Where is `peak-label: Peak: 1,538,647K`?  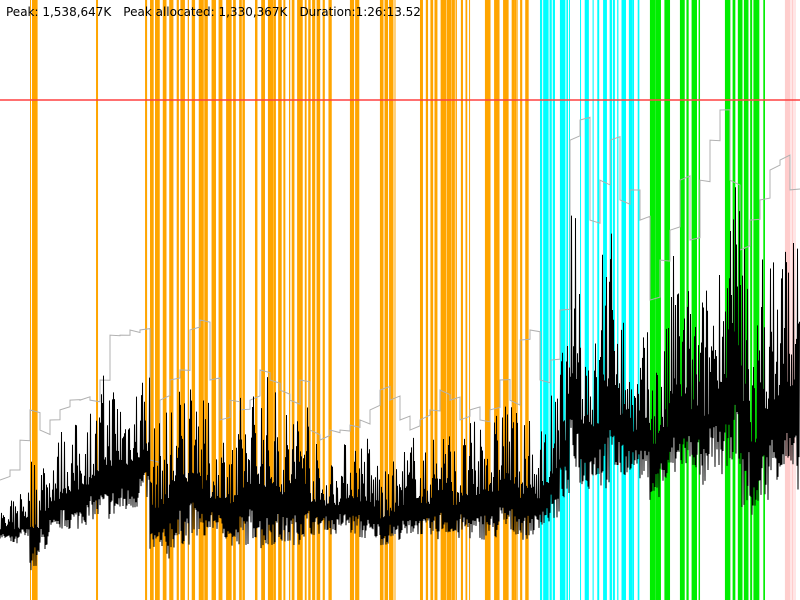 peak-label: Peak: 1,538,647K is located at coordinates (59, 12).